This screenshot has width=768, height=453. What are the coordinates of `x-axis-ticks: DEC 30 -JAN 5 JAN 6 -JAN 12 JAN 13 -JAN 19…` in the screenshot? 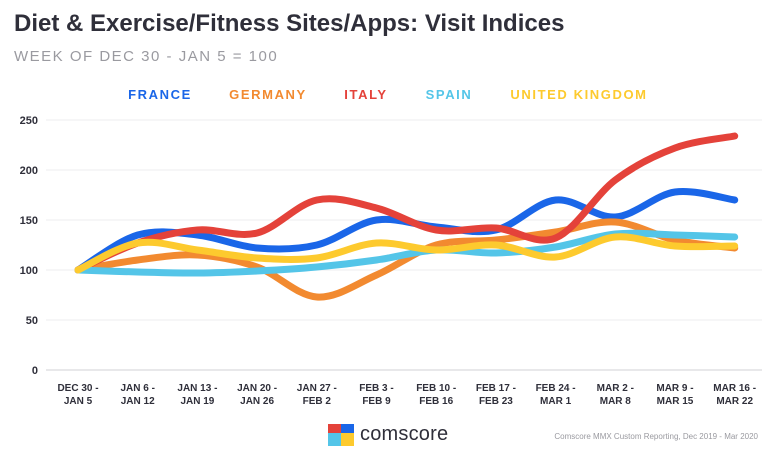 It's located at (406, 395).